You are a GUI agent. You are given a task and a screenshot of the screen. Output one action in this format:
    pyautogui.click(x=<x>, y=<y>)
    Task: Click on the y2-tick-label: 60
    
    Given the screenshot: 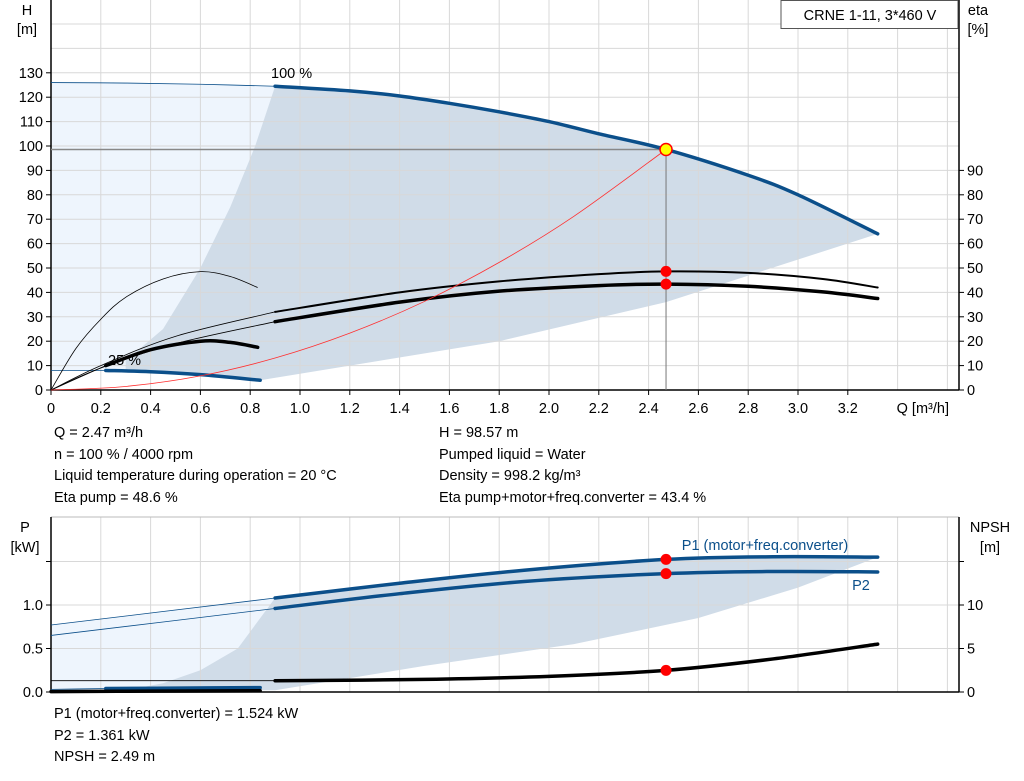 What is the action you would take?
    pyautogui.click(x=975, y=245)
    